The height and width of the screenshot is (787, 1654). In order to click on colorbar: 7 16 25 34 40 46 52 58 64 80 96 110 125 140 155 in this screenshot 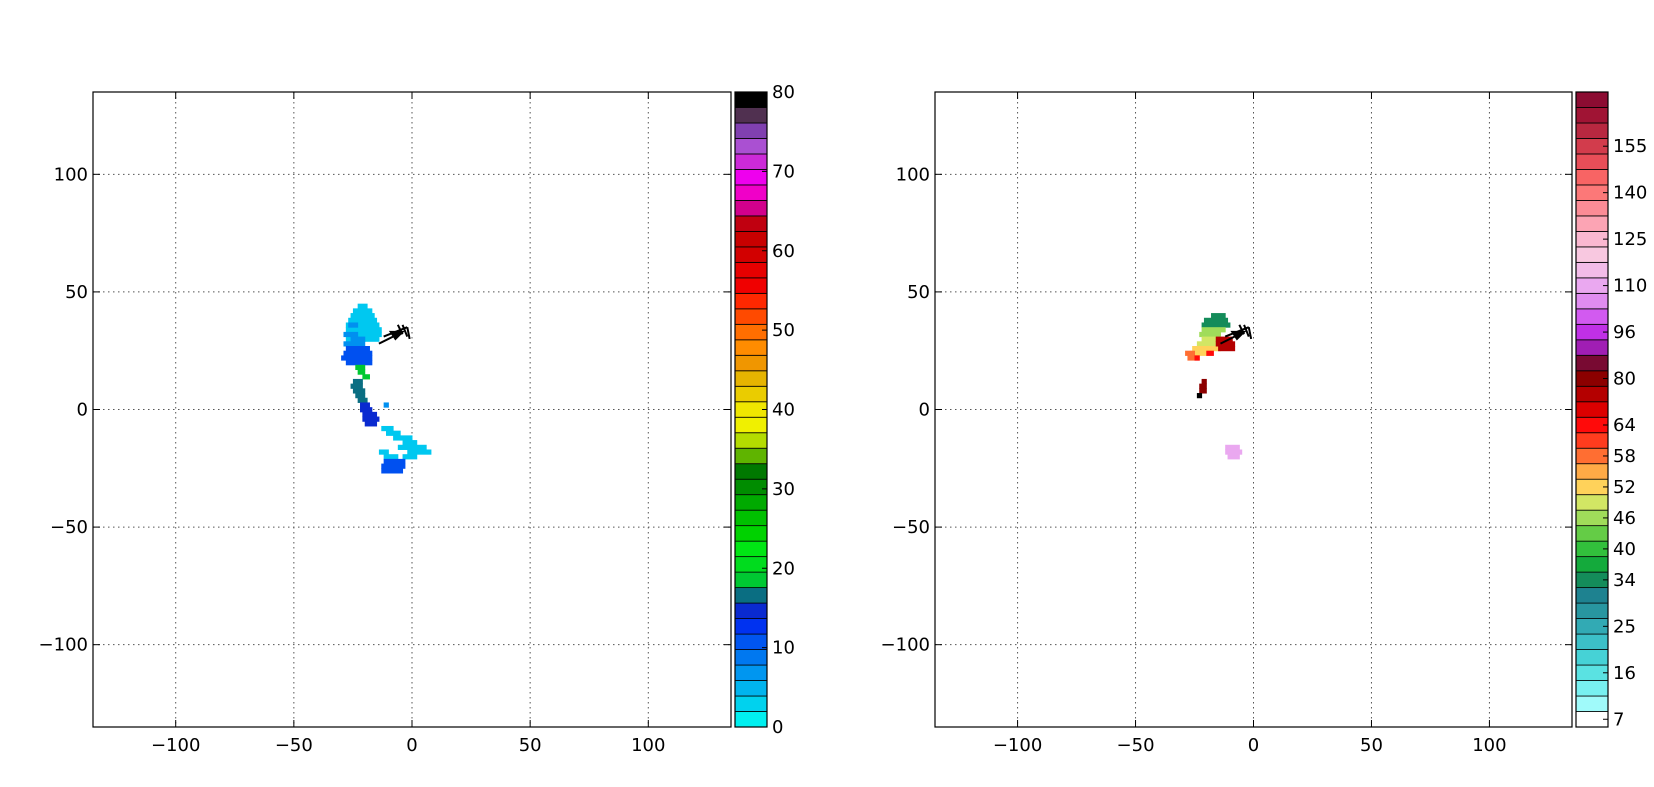, I will do `click(1611, 410)`.